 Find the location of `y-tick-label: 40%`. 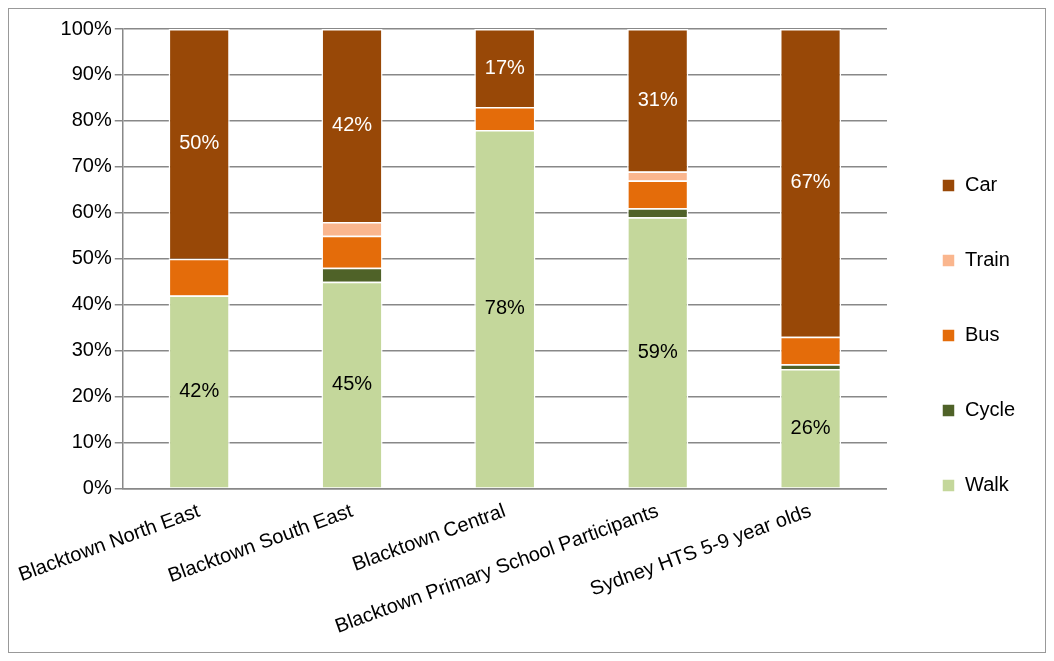

y-tick-label: 40% is located at coordinates (91, 303).